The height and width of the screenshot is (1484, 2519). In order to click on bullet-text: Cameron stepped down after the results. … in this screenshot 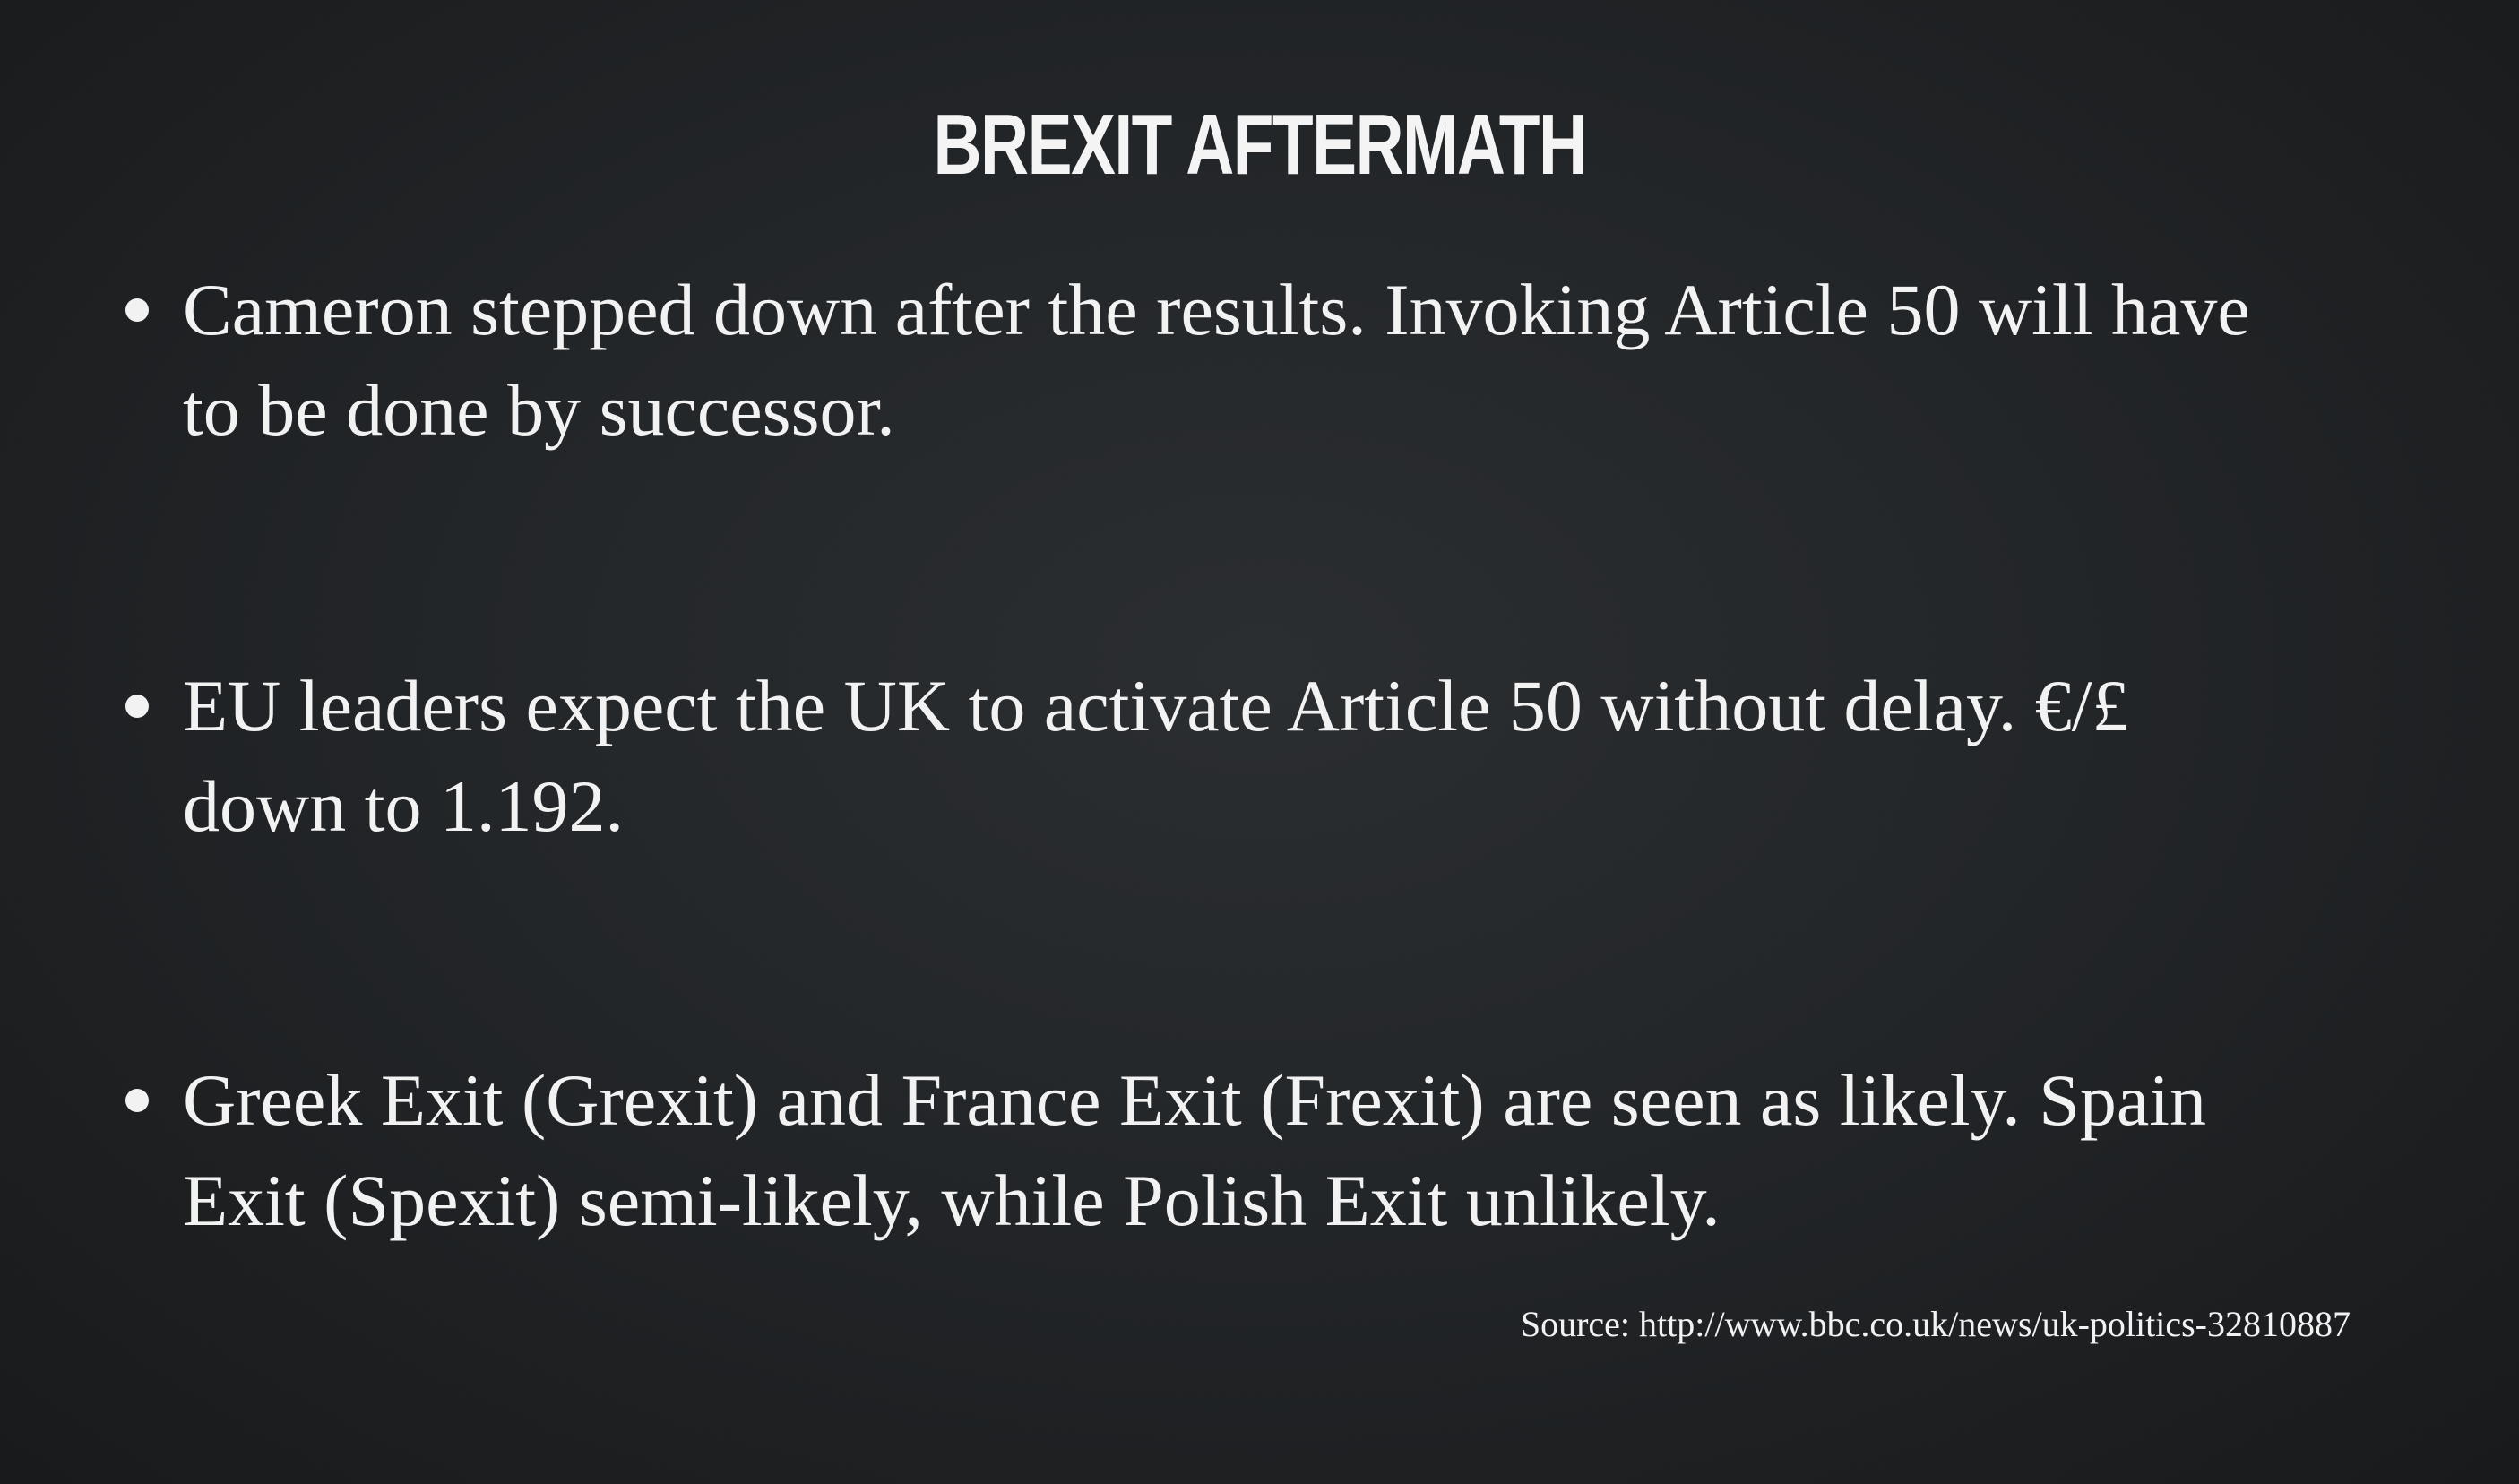, I will do `click(1351, 360)`.